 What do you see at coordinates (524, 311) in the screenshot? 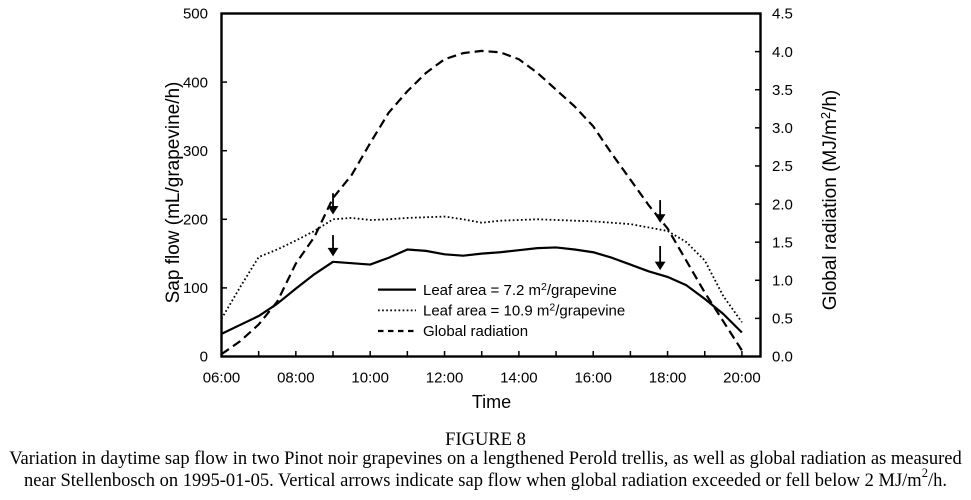
I see `legend-label: Leaf area = 10.9 m2/grapevine` at bounding box center [524, 311].